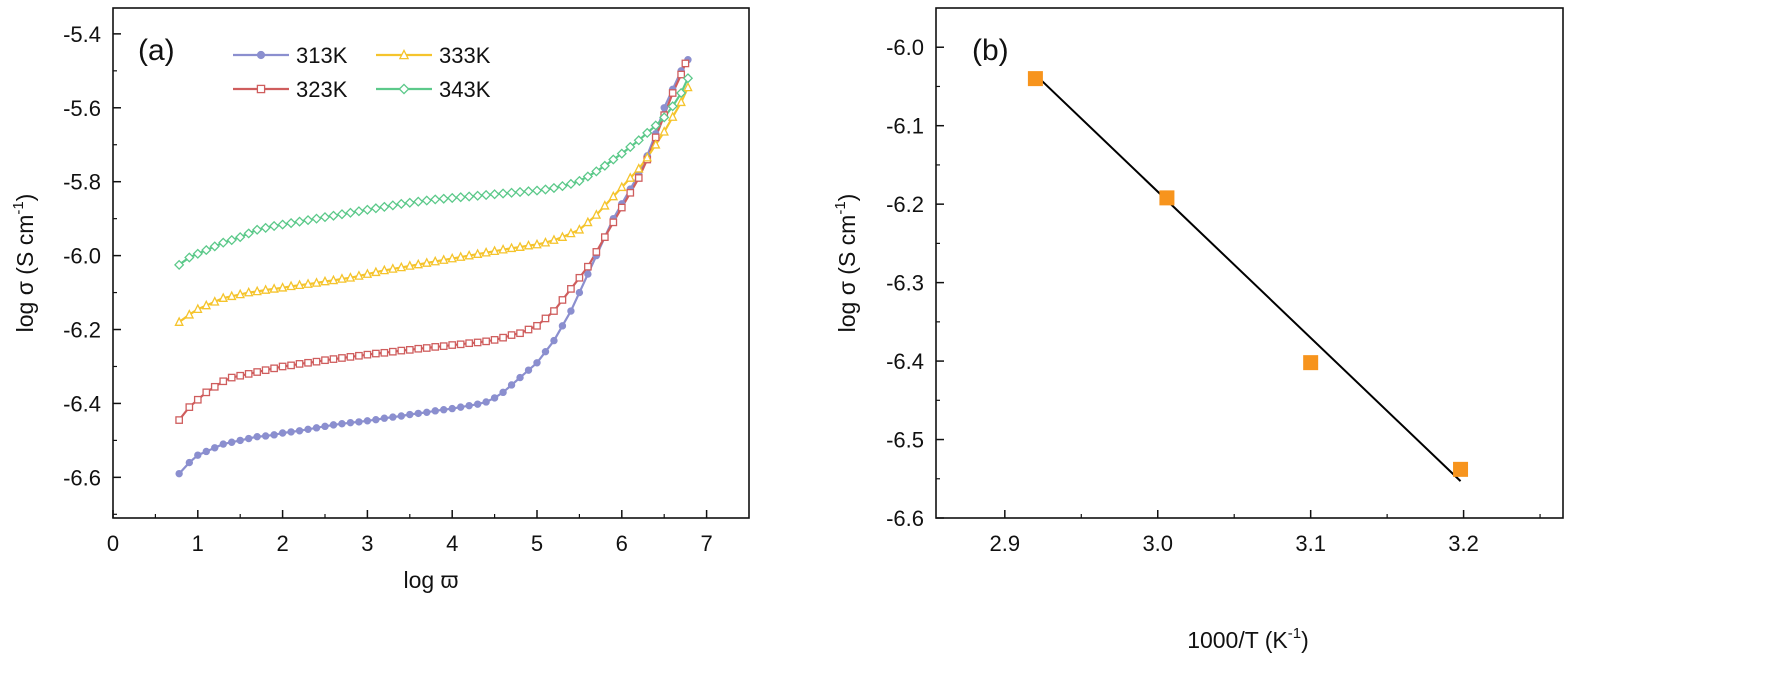 The width and height of the screenshot is (1770, 684). What do you see at coordinates (113, 543) in the screenshot?
I see `x-tick-label: 0` at bounding box center [113, 543].